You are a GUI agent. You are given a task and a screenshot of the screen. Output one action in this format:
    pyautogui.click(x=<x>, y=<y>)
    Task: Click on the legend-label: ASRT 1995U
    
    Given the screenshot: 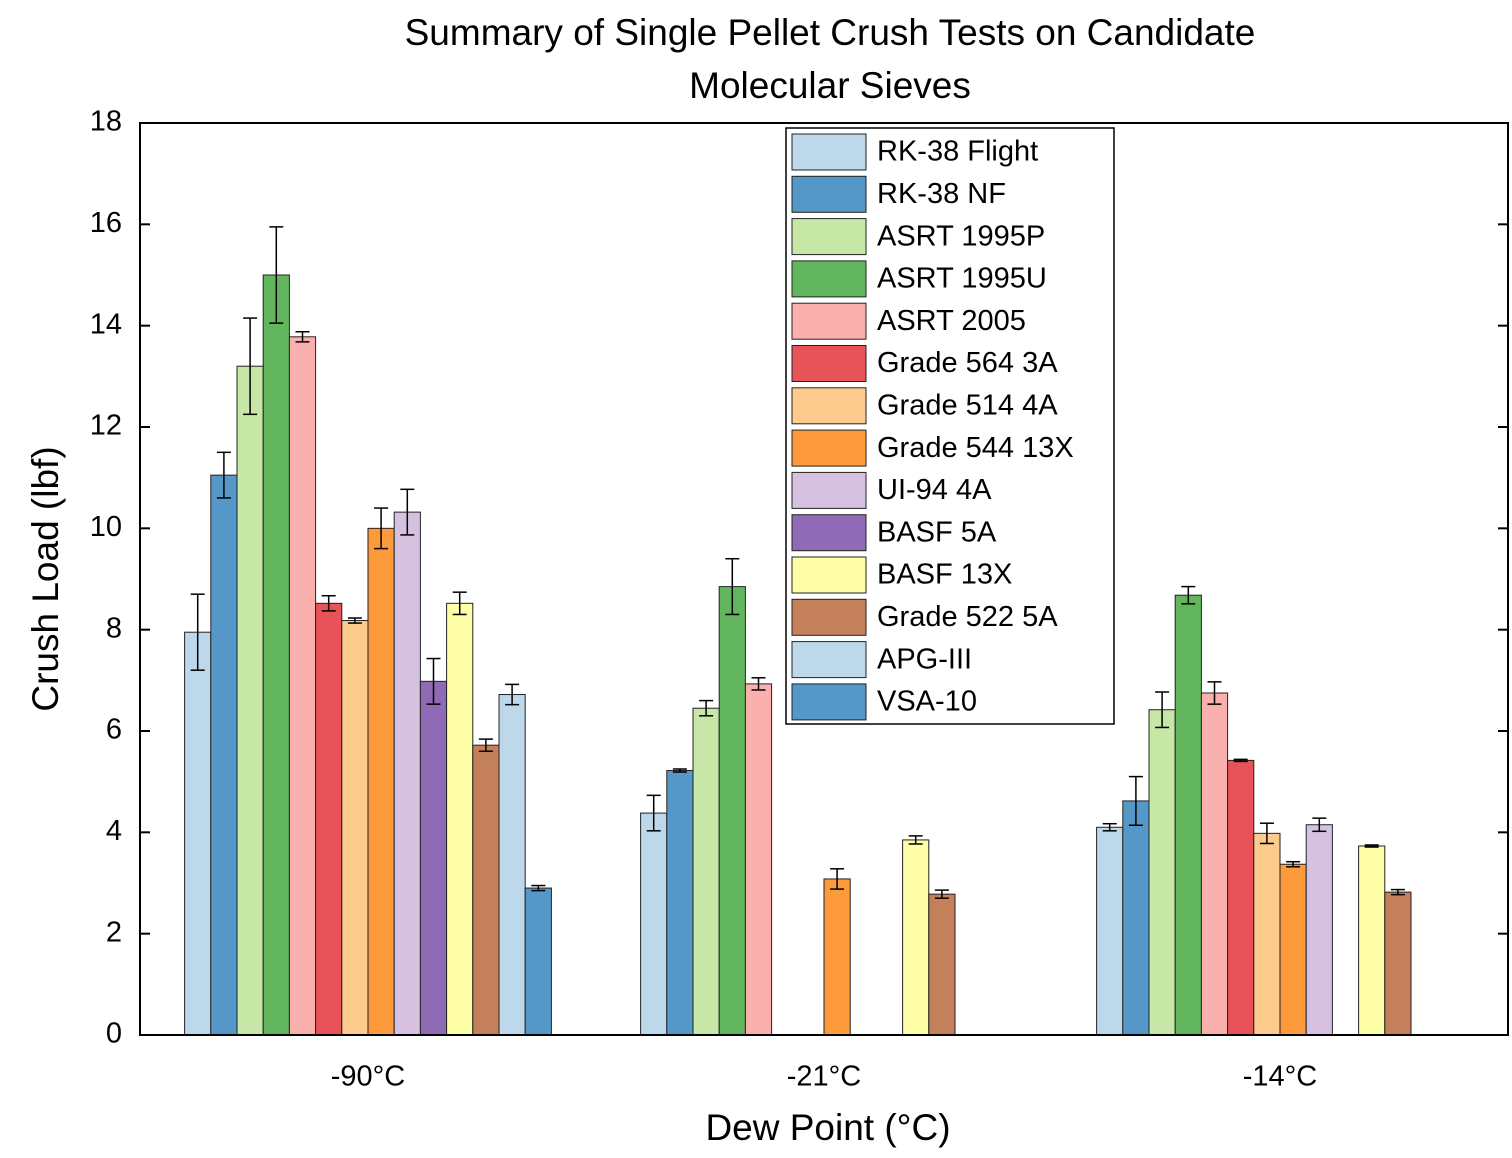 What is the action you would take?
    pyautogui.click(x=962, y=279)
    